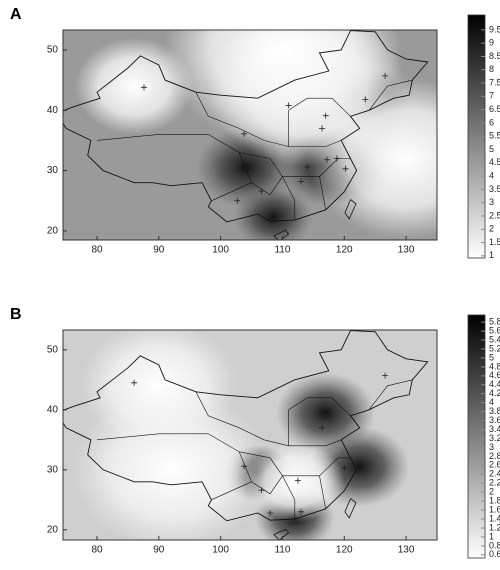 The height and width of the screenshot is (570, 500). Describe the element at coordinates (344, 250) in the screenshot. I see `x-tick-label: 120` at that location.